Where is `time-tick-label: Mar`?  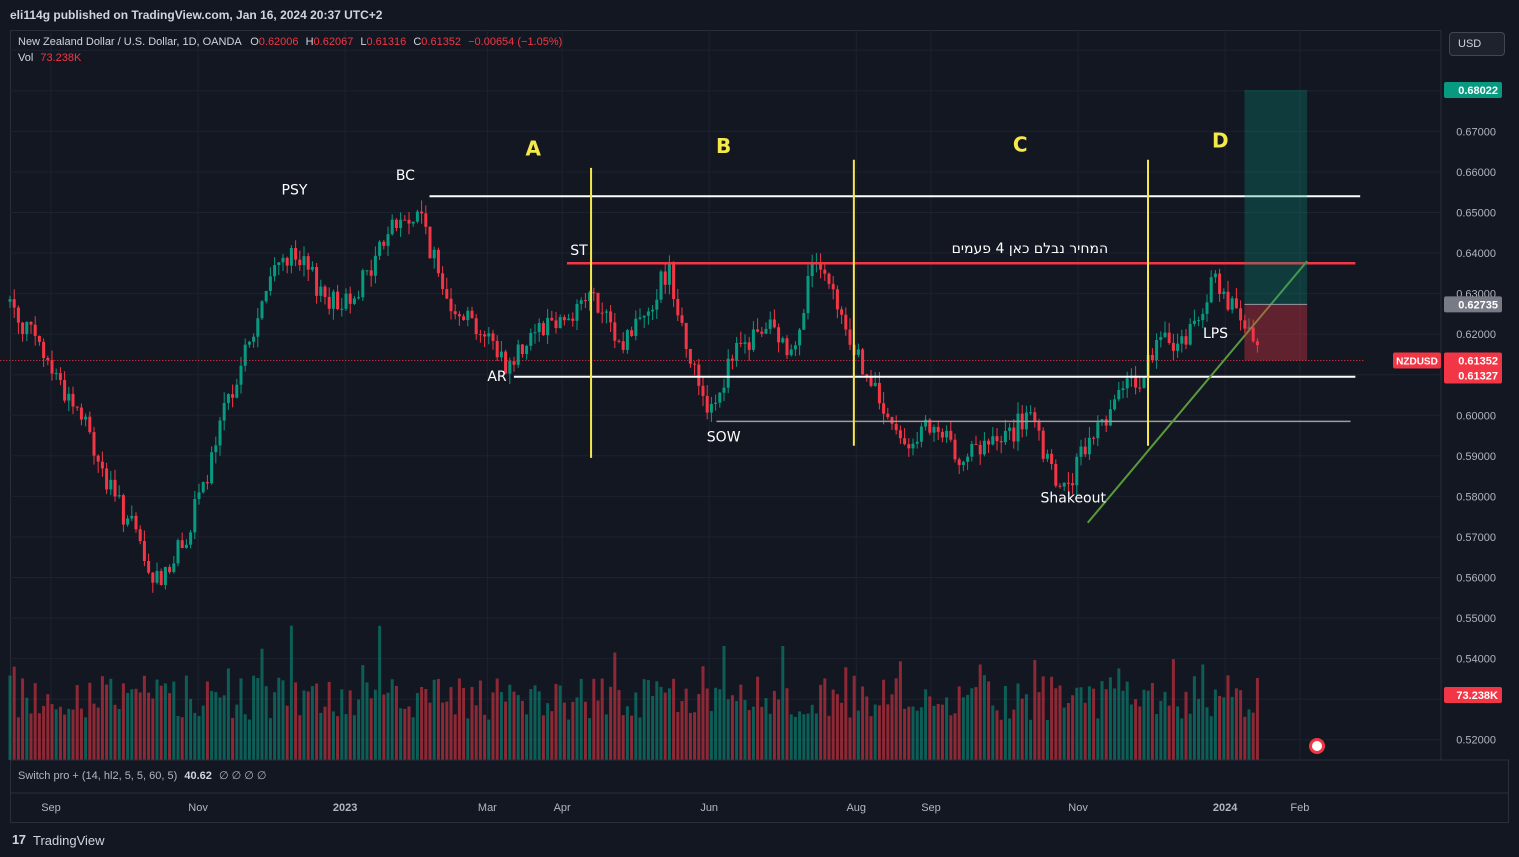
time-tick-label: Mar is located at coordinates (487, 808).